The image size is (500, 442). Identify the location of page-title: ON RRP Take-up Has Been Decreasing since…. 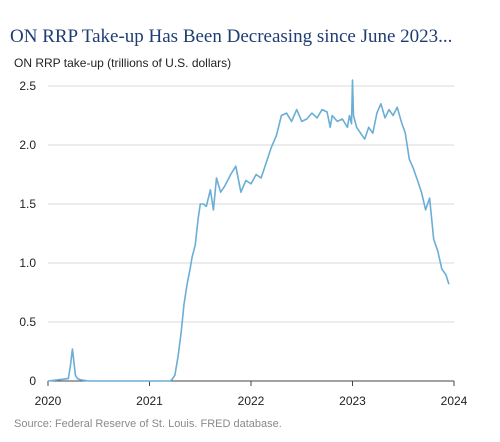
(231, 36).